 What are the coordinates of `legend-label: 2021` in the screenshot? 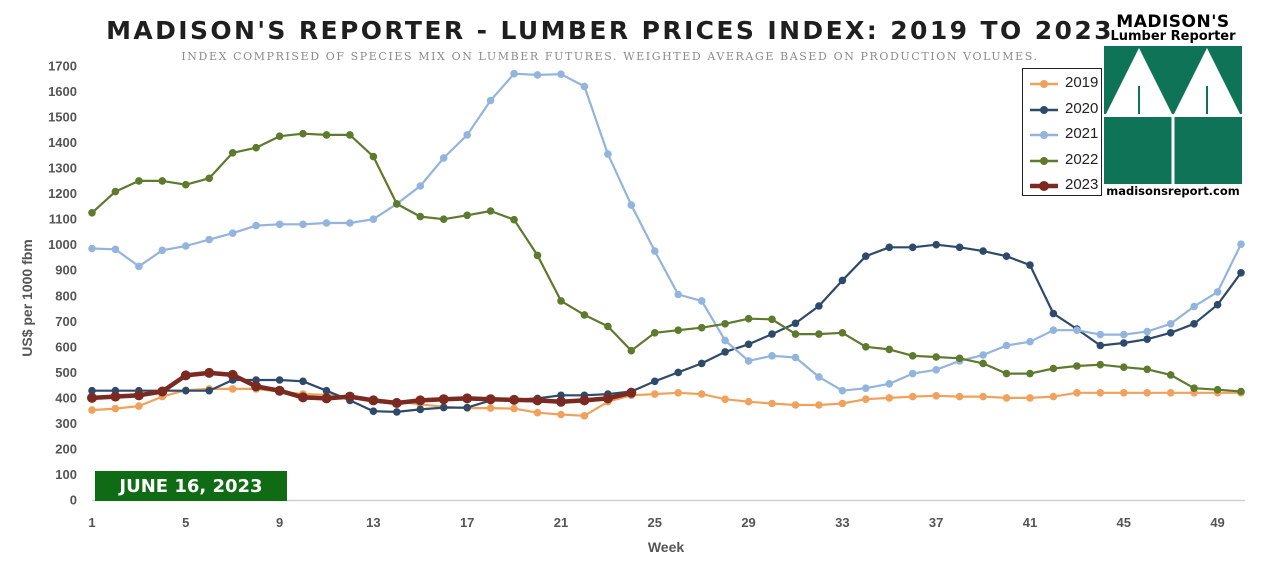 It's located at (1082, 133).